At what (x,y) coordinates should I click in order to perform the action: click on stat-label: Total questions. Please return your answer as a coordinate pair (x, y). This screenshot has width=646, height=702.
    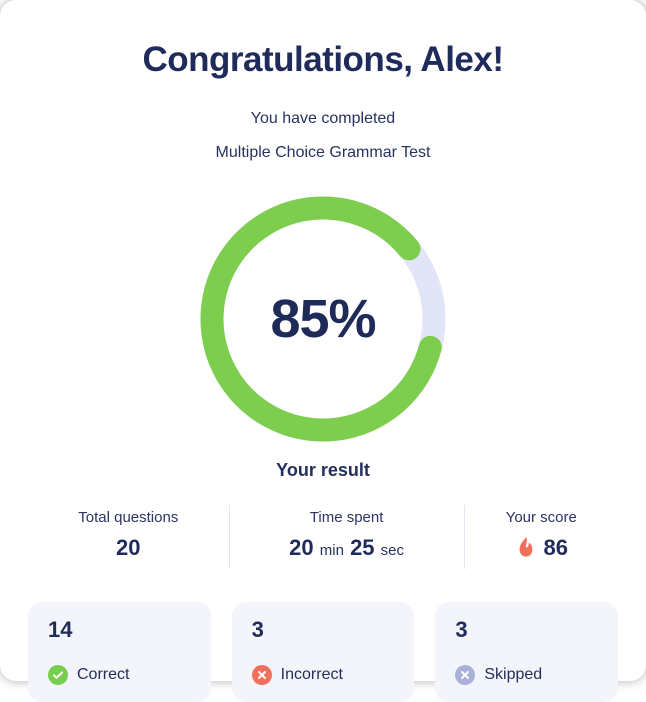
    Looking at the image, I should click on (128, 517).